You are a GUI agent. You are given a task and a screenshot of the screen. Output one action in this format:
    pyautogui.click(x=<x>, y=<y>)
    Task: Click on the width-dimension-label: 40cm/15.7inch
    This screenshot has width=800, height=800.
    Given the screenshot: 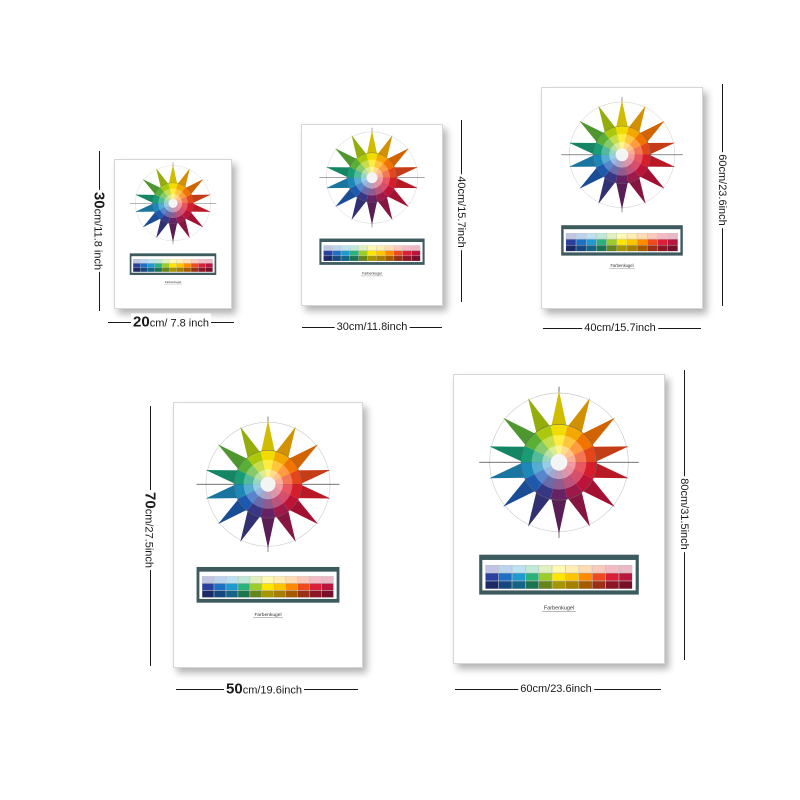 What is the action you would take?
    pyautogui.click(x=620, y=328)
    